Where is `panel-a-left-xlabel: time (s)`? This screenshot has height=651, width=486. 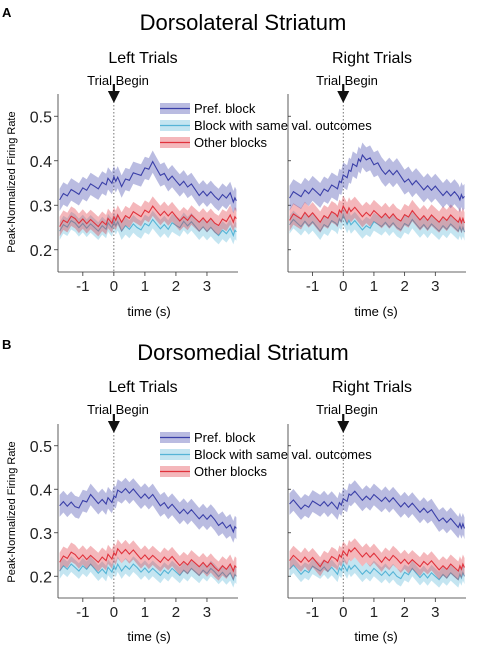
panel-a-left-xlabel: time (s) is located at coordinates (148, 311).